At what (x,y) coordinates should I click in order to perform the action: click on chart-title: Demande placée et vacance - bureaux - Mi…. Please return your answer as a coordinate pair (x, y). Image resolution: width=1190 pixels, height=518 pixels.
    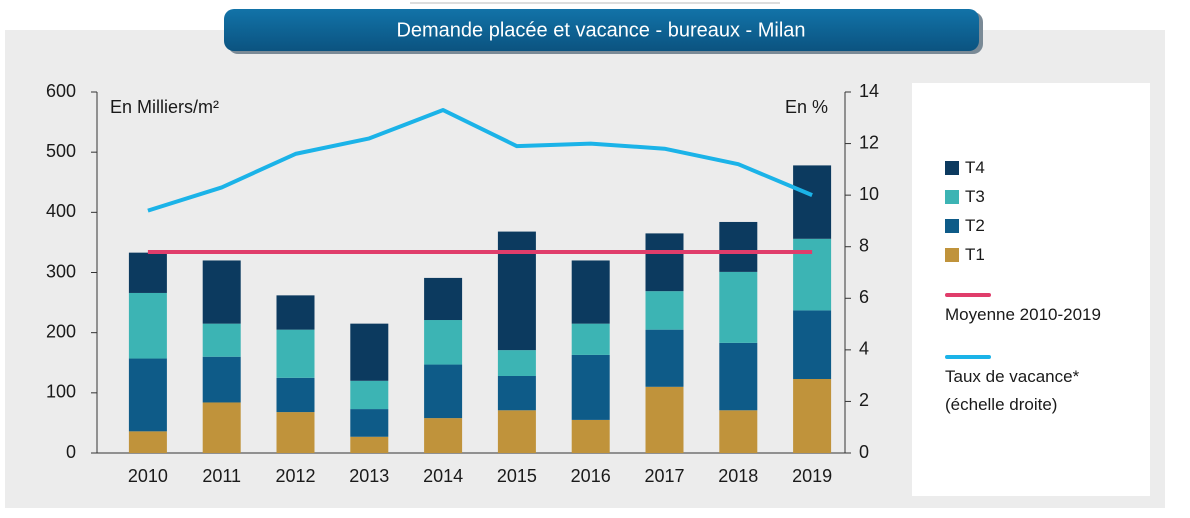
    Looking at the image, I should click on (600, 30).